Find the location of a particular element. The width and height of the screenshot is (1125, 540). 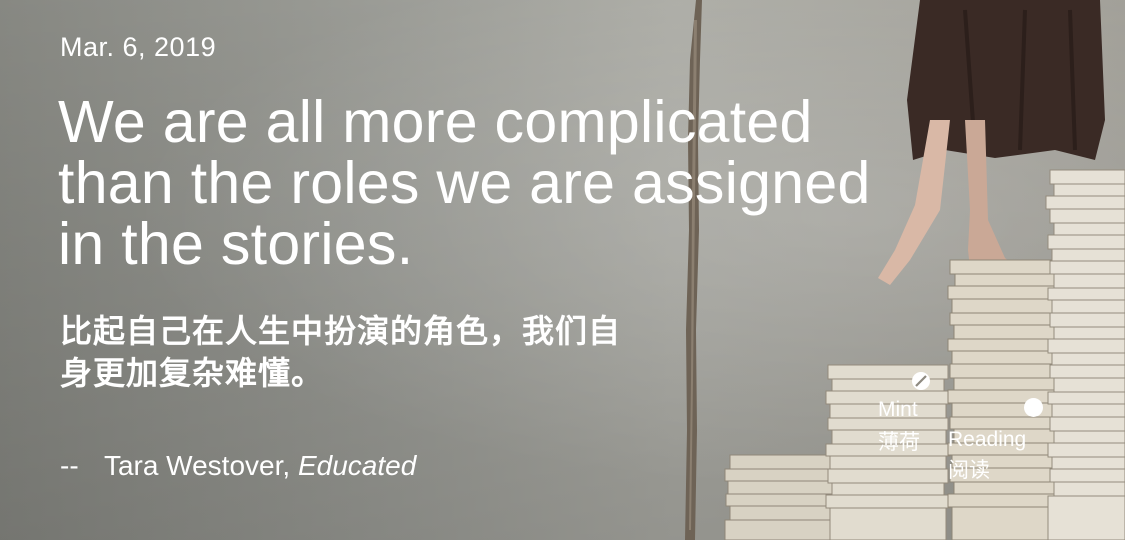

attribution-dash: -- is located at coordinates (69, 465).